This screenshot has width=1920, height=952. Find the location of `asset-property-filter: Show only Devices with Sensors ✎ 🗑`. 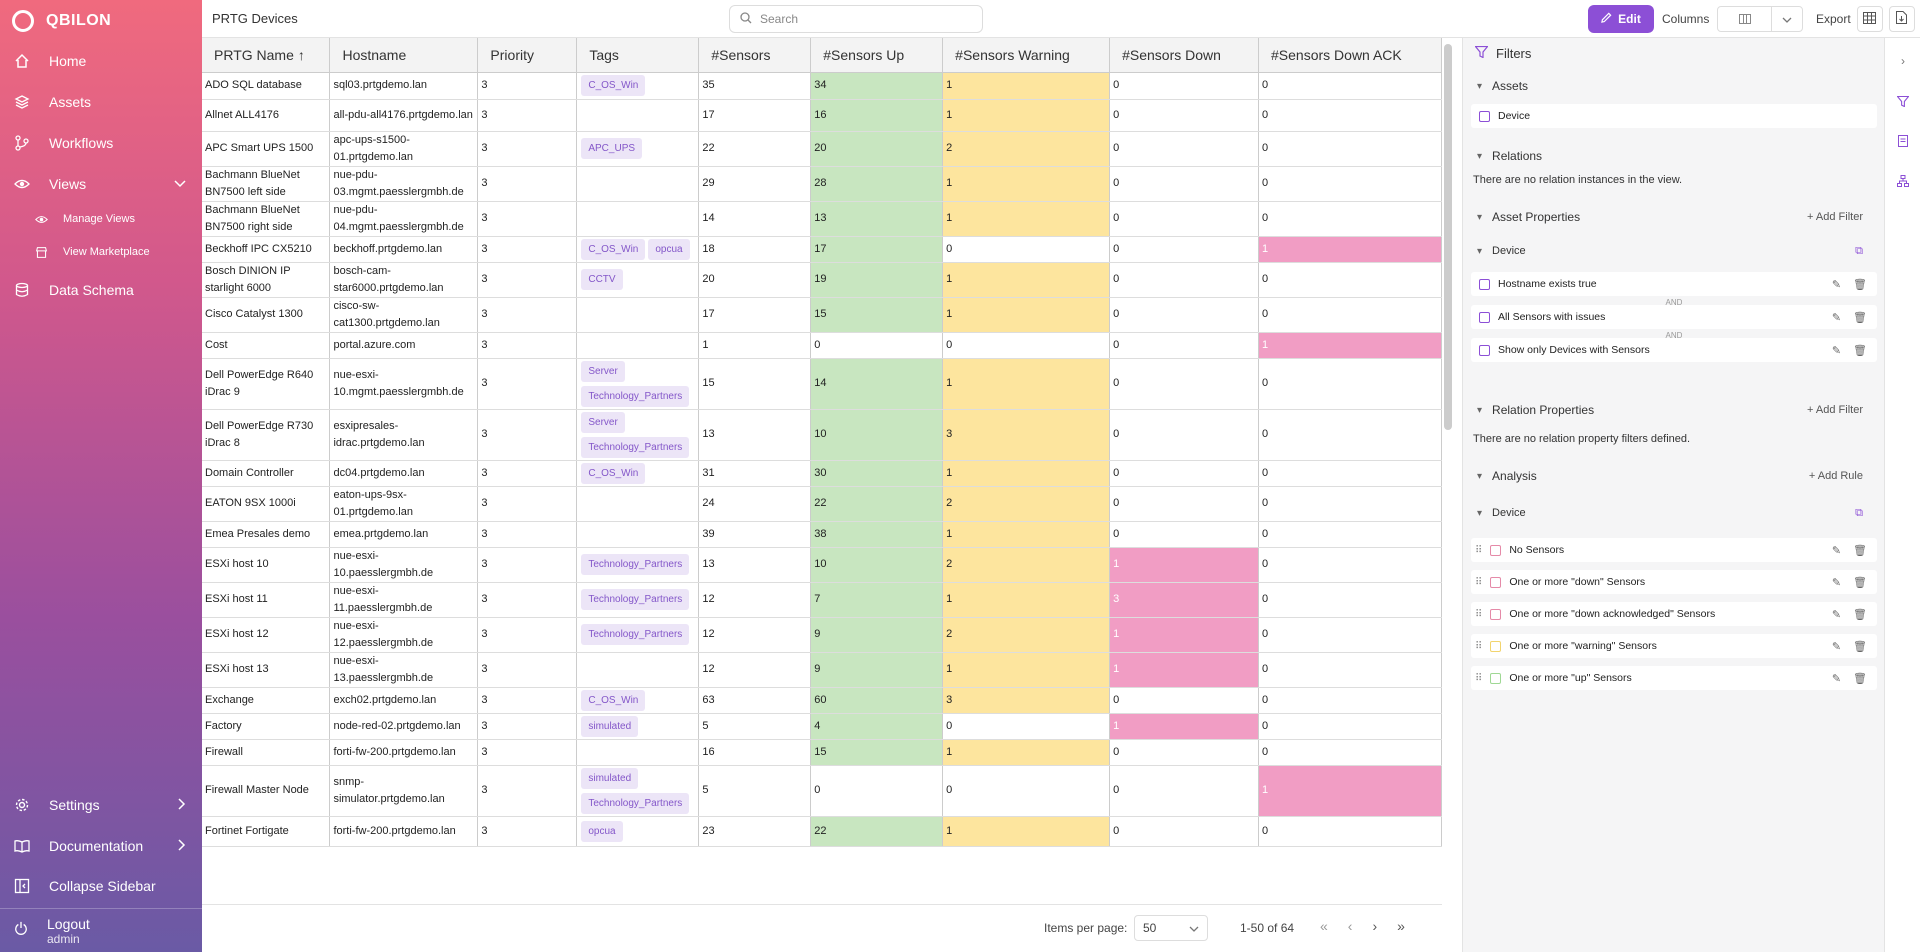

asset-property-filter: Show only Devices with Sensors ✎ 🗑 is located at coordinates (1674, 350).